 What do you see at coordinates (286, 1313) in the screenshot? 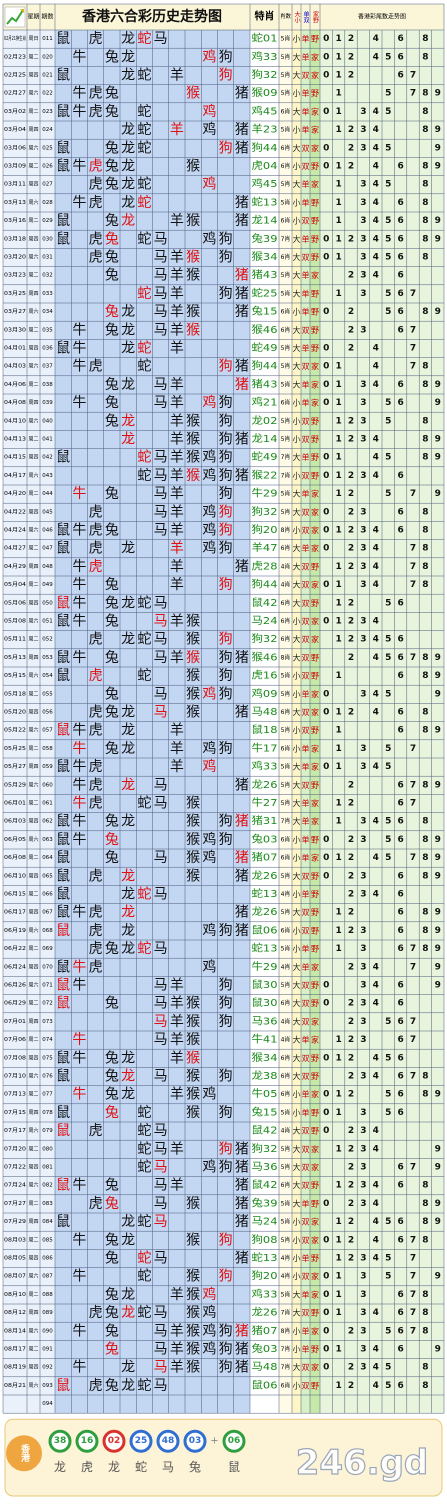
I see `zodiac-count: 7肖` at bounding box center [286, 1313].